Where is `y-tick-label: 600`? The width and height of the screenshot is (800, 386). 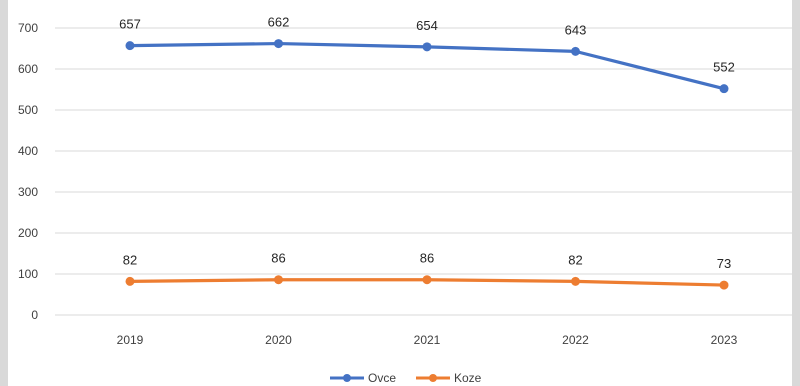
y-tick-label: 600 is located at coordinates (28, 69).